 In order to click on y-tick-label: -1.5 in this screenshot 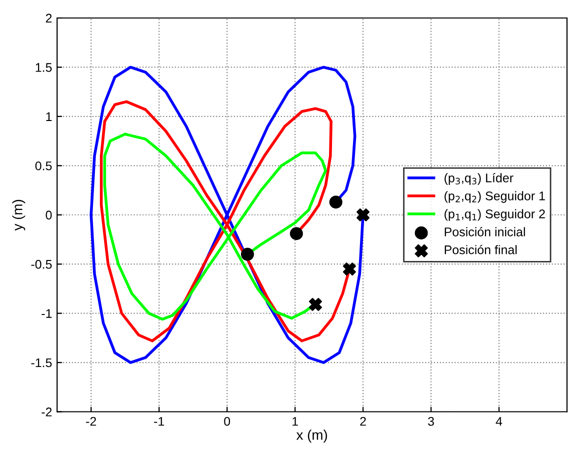, I will do `click(41, 363)`.